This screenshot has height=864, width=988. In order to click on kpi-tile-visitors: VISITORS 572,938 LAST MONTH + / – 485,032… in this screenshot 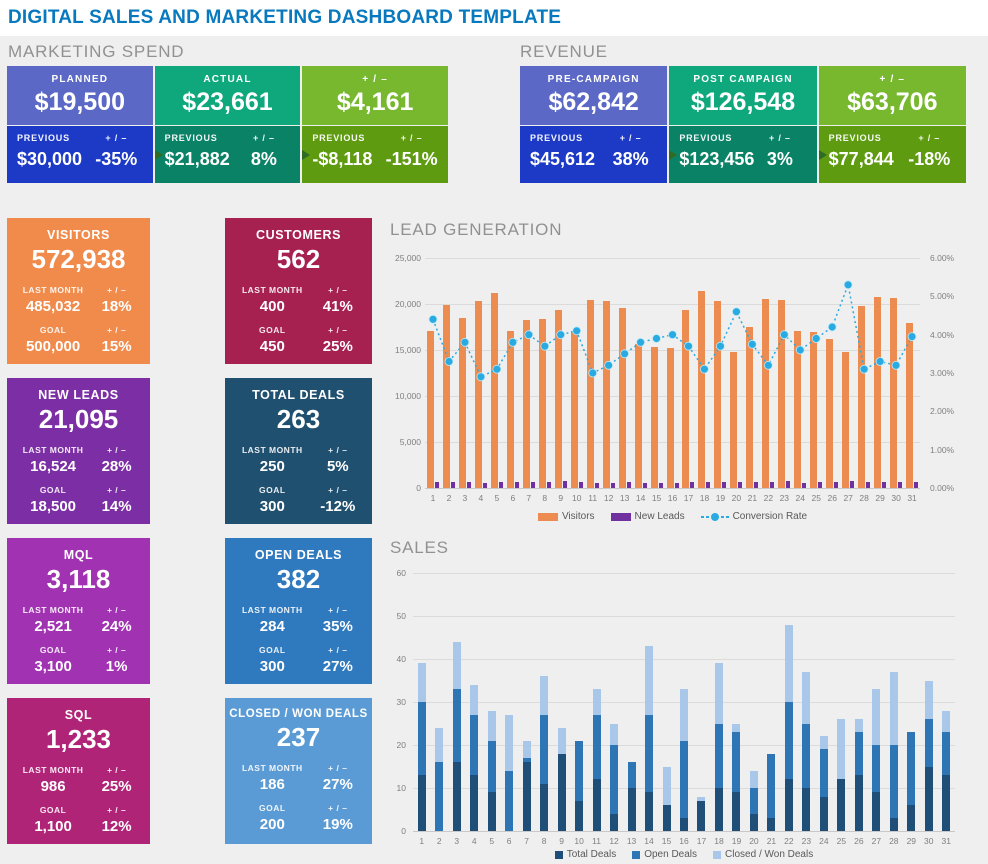, I will do `click(78, 291)`.